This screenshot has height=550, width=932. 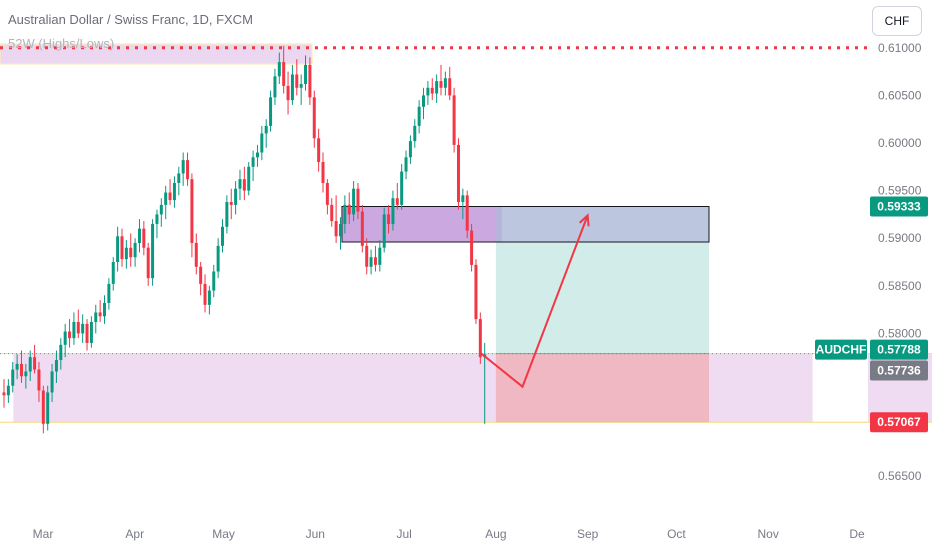 What do you see at coordinates (534, 301) in the screenshot?
I see `projection-path` at bounding box center [534, 301].